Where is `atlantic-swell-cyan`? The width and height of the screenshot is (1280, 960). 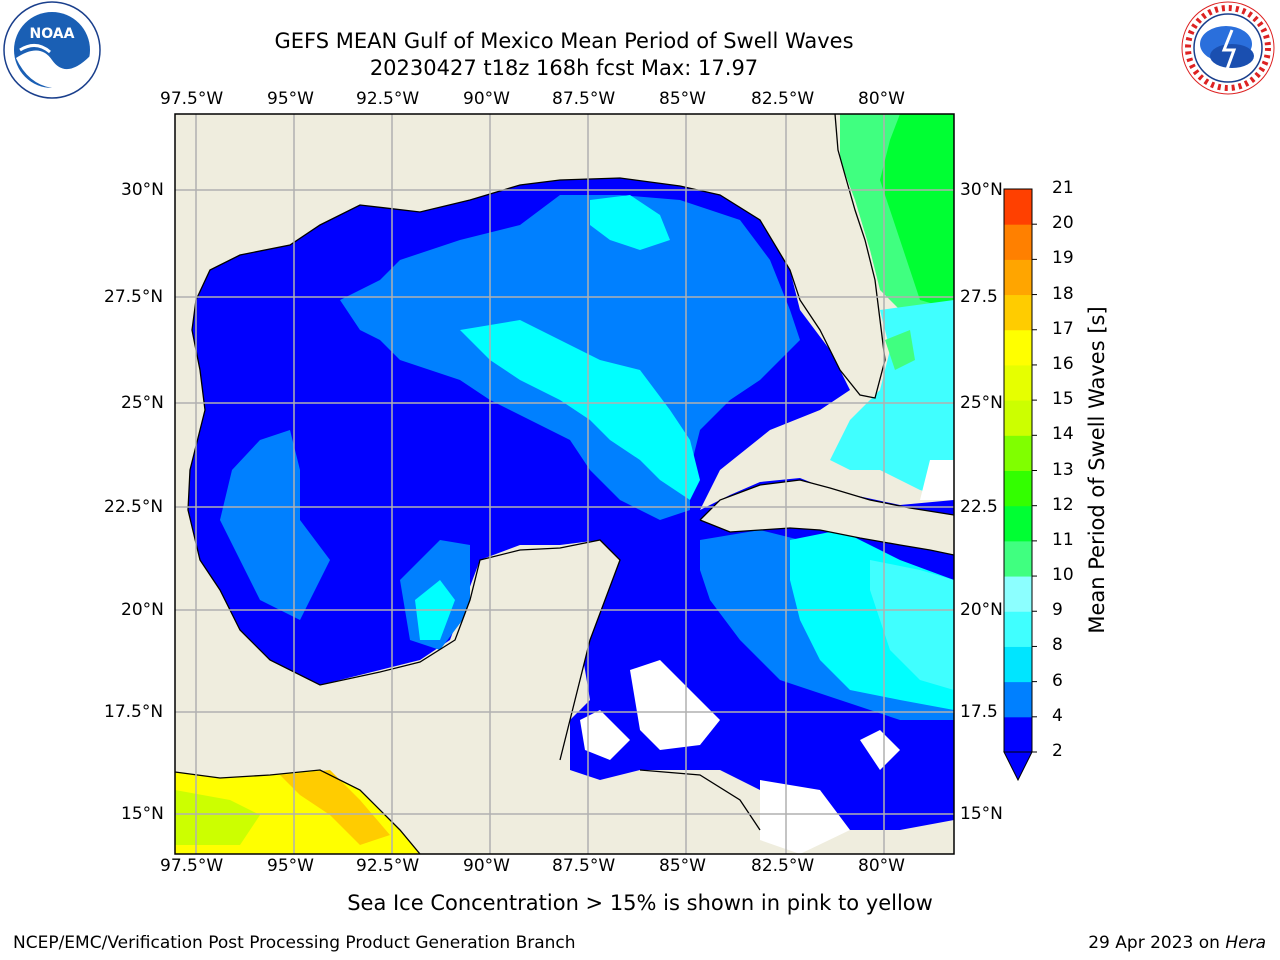 atlantic-swell-cyan is located at coordinates (892, 400).